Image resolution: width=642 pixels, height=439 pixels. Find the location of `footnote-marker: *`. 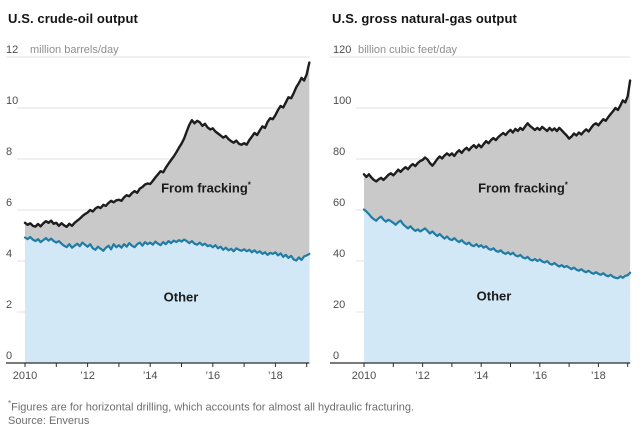

footnote-marker: * is located at coordinates (10, 403).